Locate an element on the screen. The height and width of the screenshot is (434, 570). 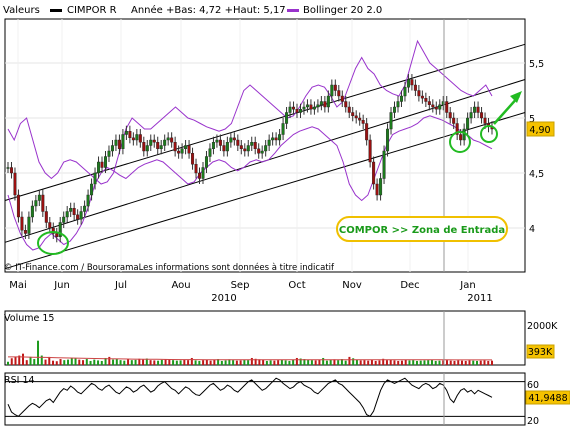
volume-ma-line is located at coordinates (250, 358).